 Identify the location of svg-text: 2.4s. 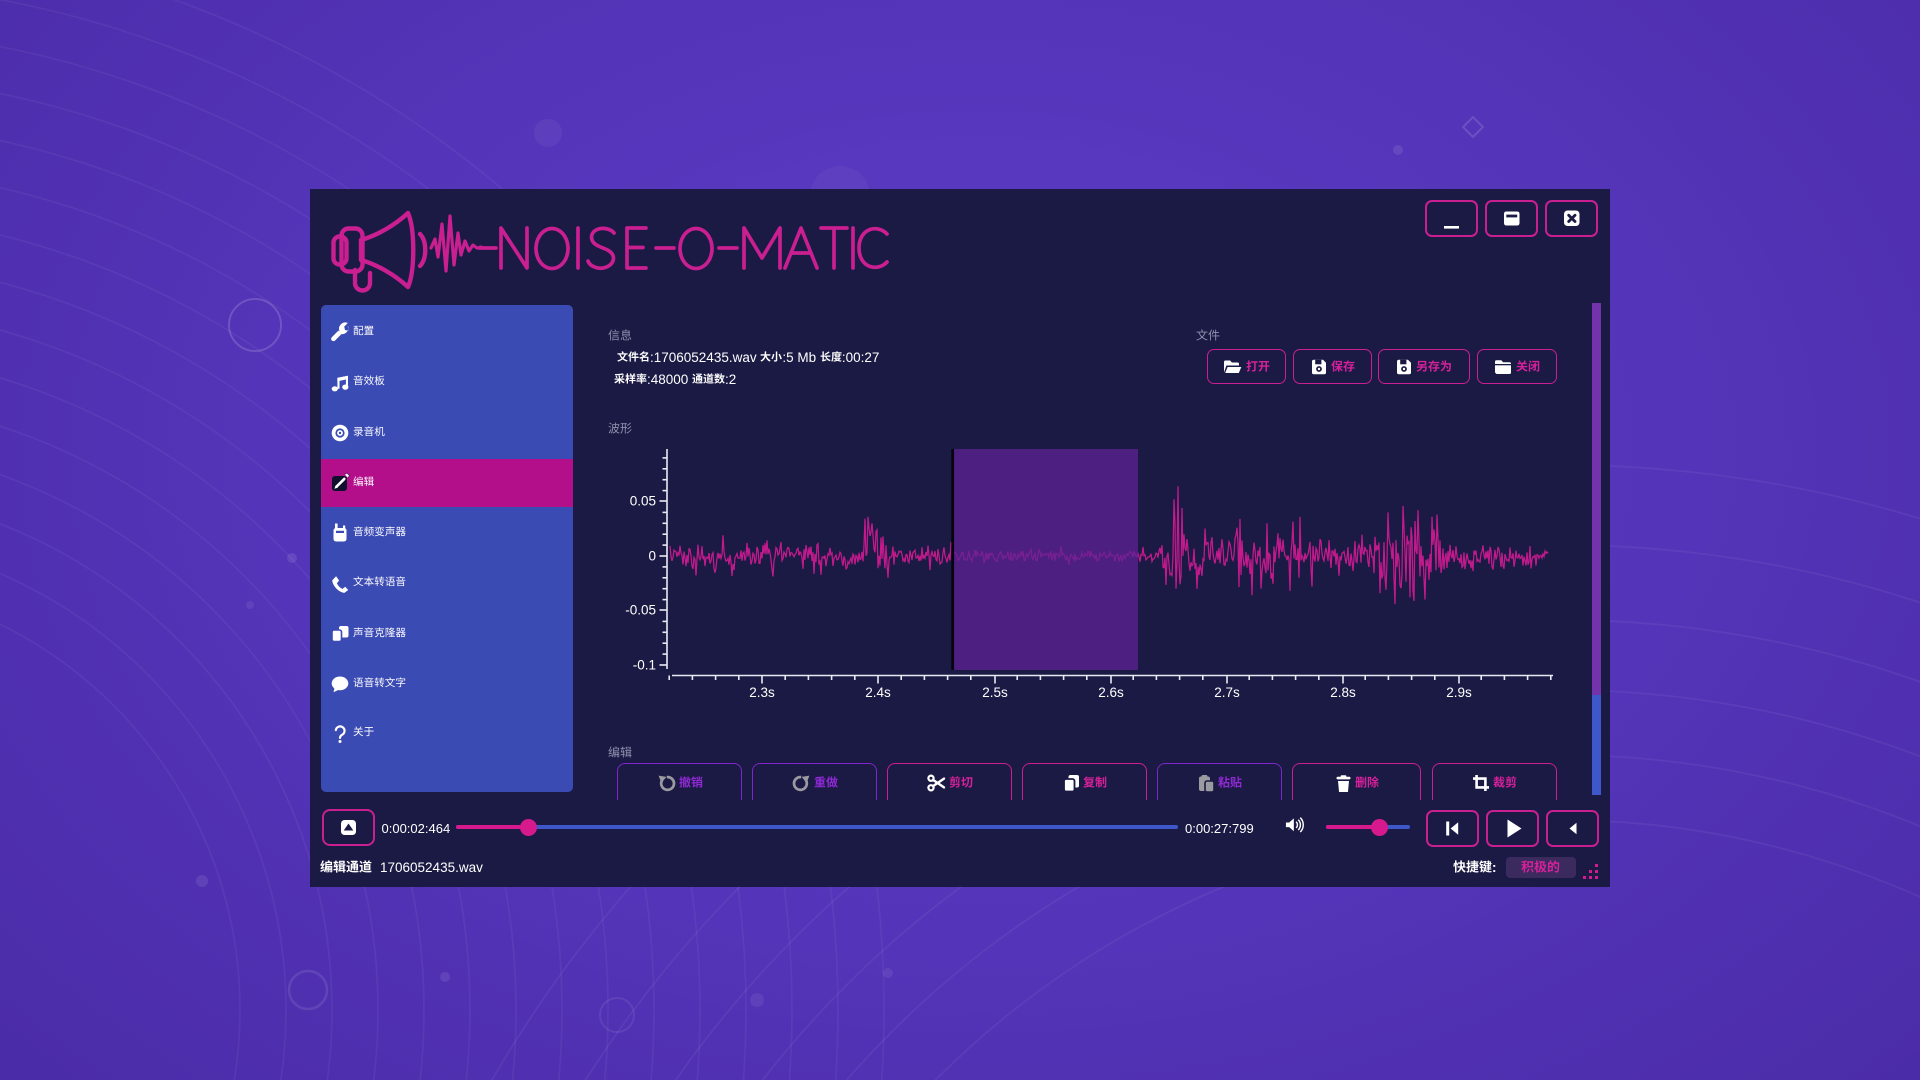
(878, 692).